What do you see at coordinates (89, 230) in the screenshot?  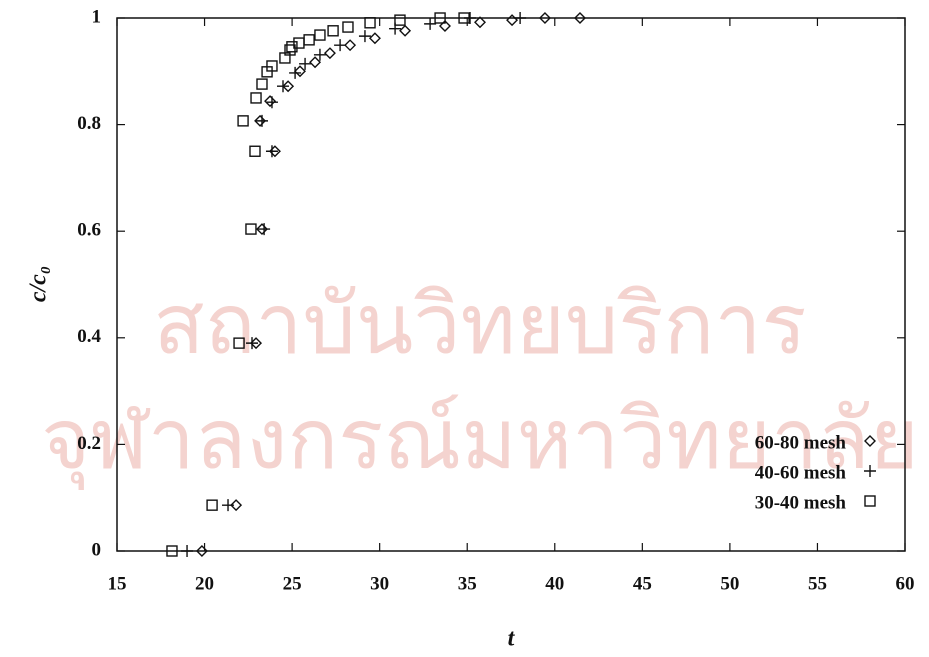 I see `y-tick-label: 0.6` at bounding box center [89, 230].